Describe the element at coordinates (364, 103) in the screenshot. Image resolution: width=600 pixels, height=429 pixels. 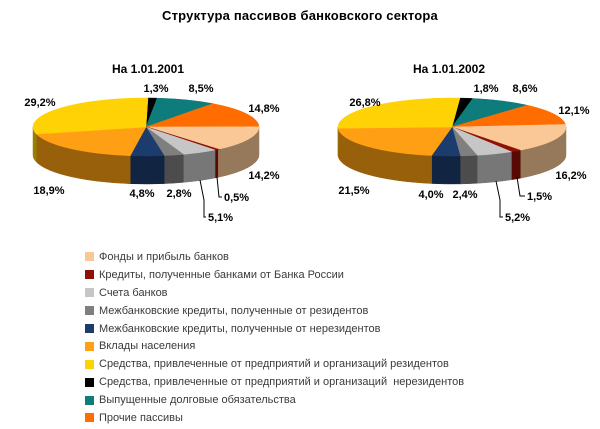
I see `pie2-data-label-6: 26,8%` at that location.